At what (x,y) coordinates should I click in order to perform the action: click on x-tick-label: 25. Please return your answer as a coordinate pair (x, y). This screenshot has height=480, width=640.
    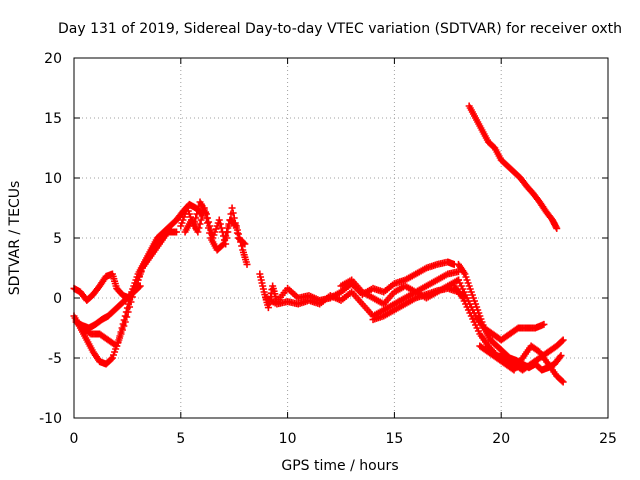
    Looking at the image, I should click on (608, 439).